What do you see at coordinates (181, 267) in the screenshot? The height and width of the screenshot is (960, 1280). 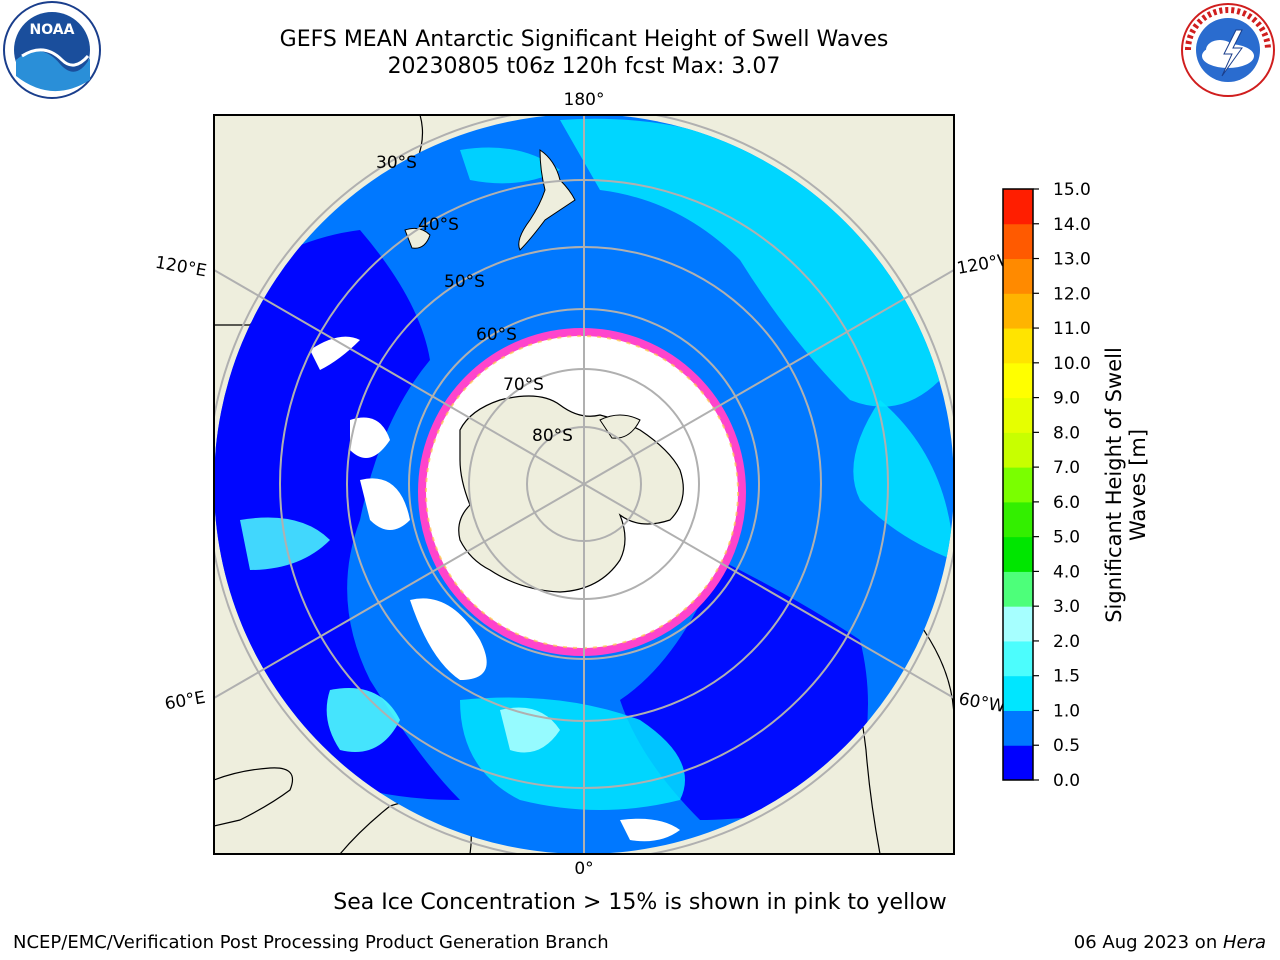 I see `lon-label-120e: 120°E` at bounding box center [181, 267].